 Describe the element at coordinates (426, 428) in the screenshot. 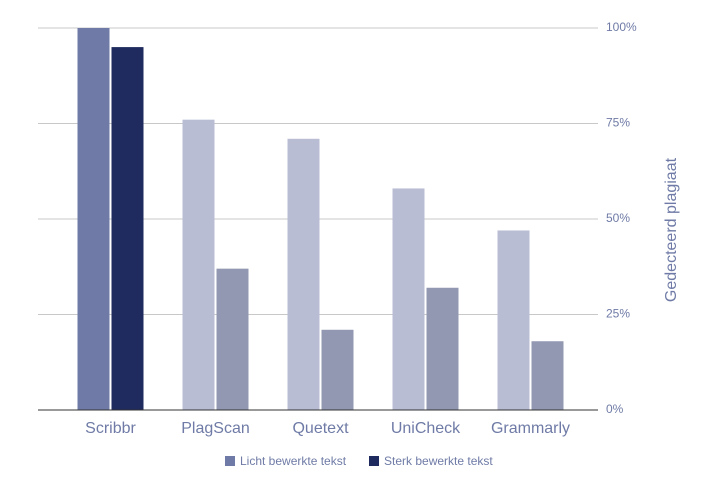

I see `x-tick-label: UniCheck` at that location.